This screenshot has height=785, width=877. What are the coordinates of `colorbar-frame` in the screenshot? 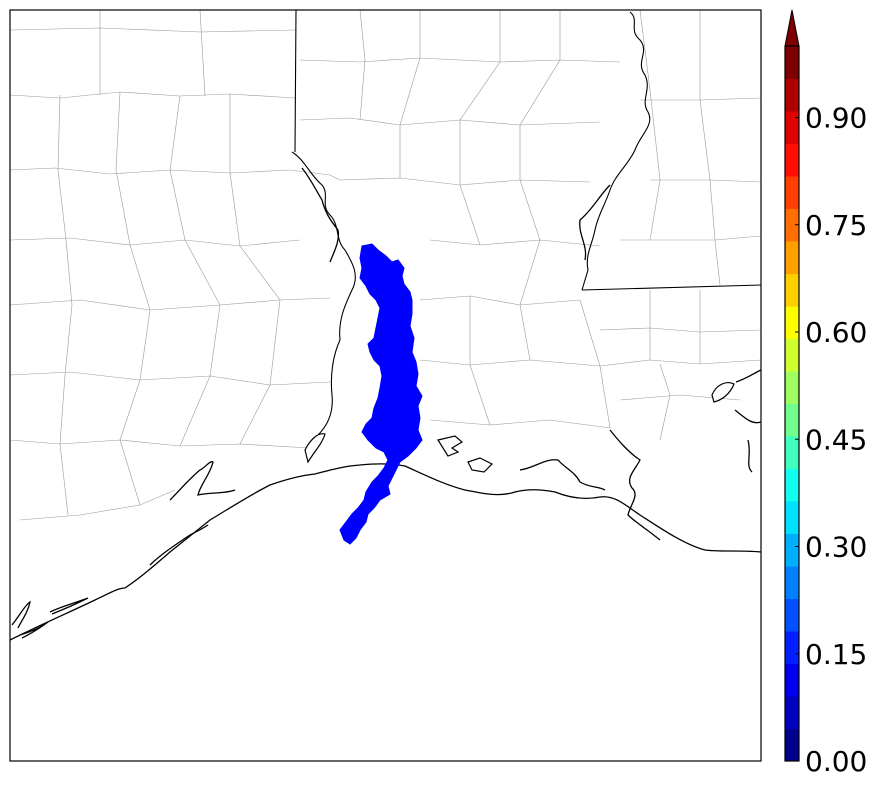 It's located at (792, 403).